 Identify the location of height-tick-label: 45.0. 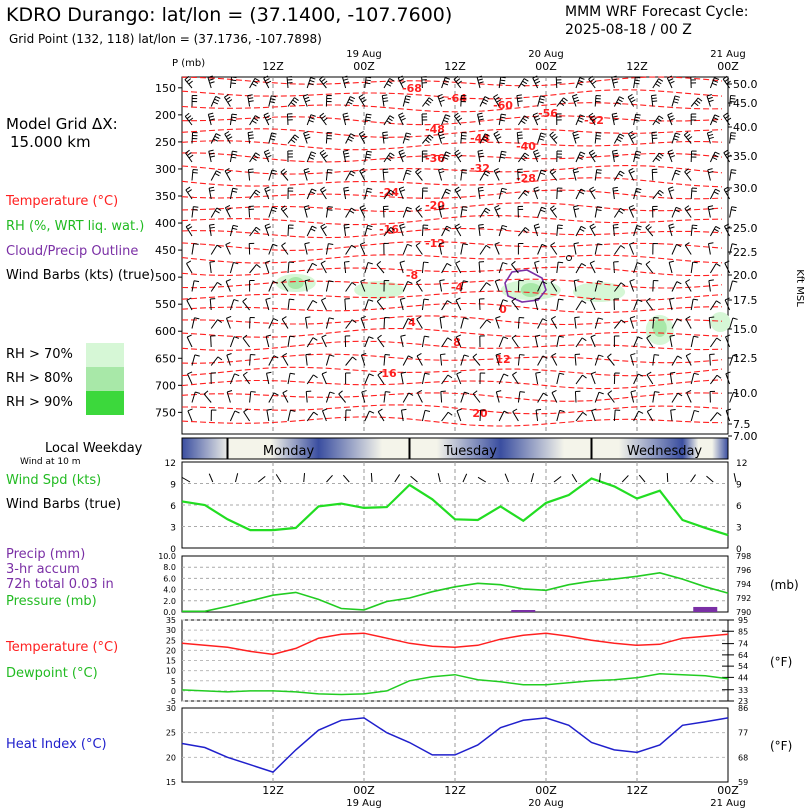
(745, 103).